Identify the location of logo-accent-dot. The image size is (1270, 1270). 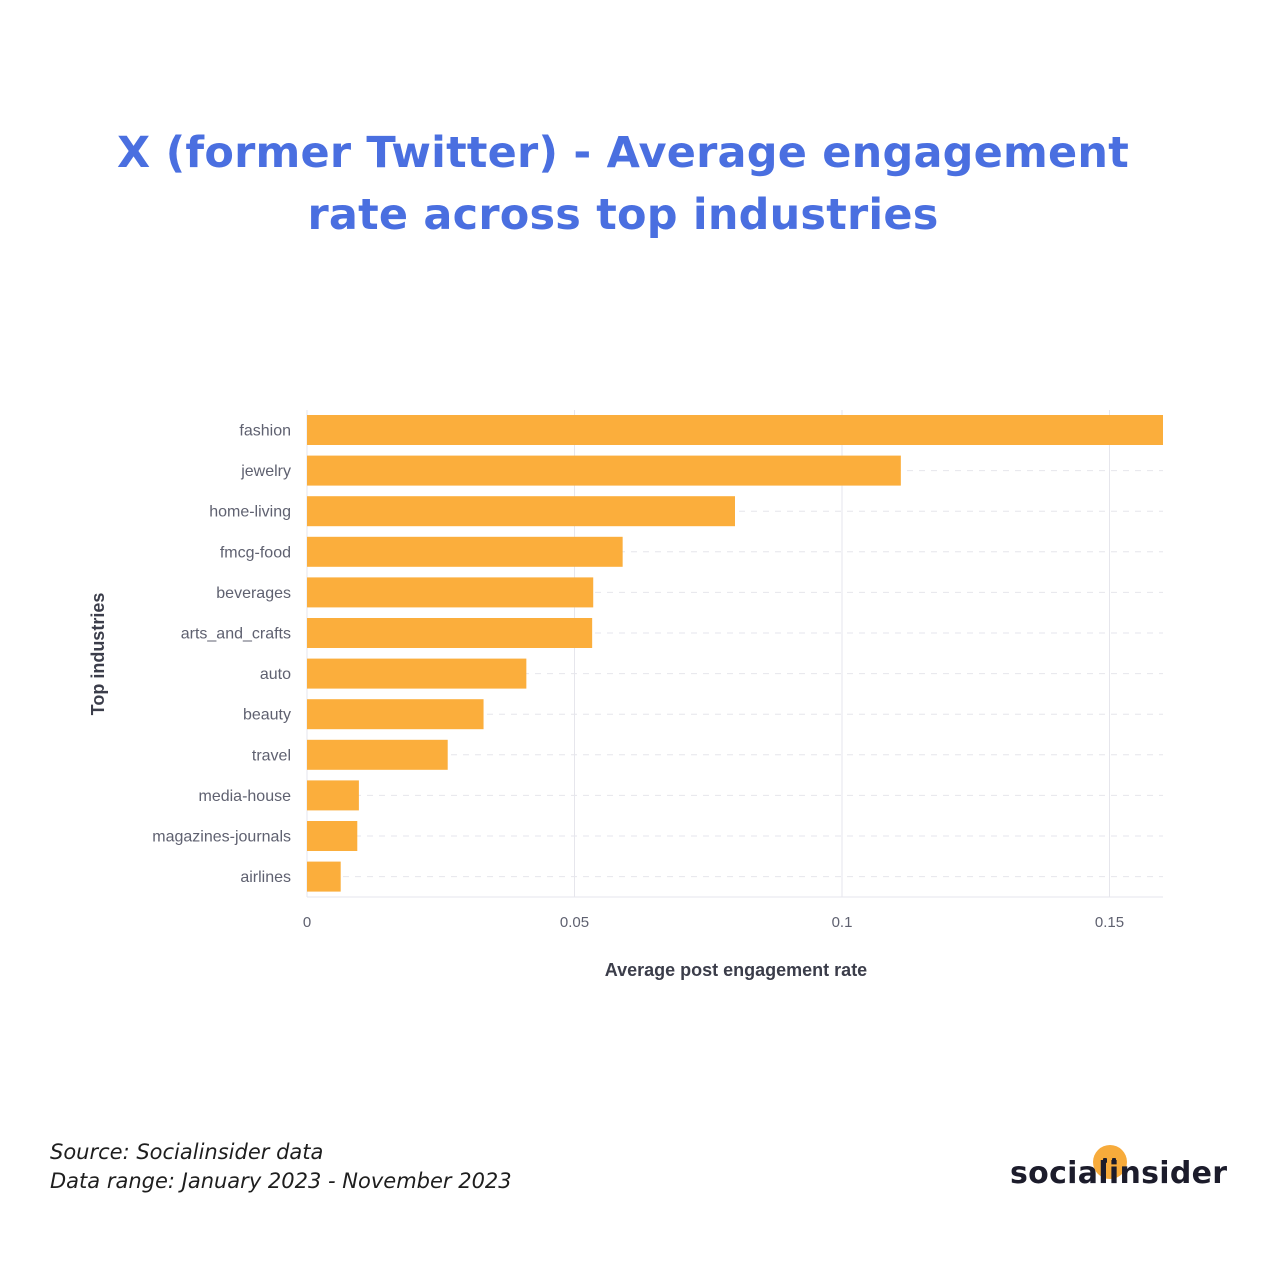
(1110, 1162).